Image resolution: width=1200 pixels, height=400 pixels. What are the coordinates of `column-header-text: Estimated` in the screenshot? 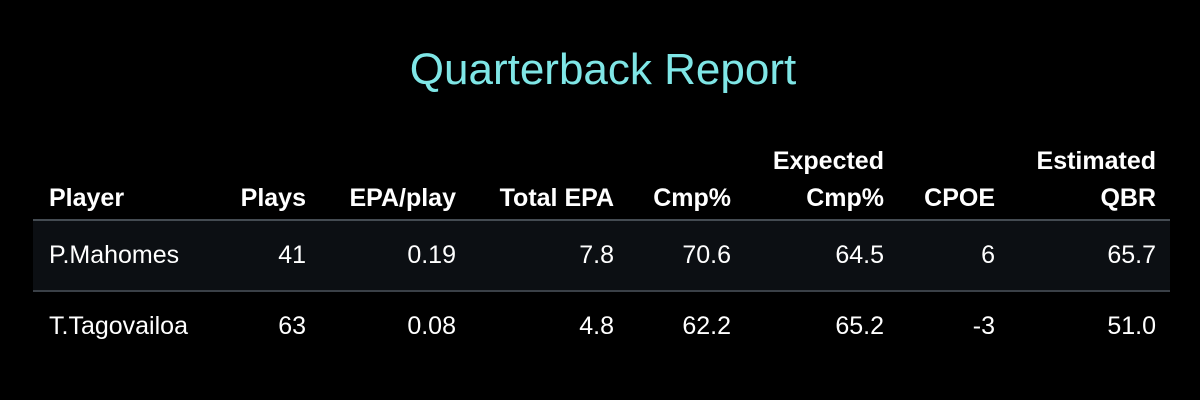 It's located at (1096, 161).